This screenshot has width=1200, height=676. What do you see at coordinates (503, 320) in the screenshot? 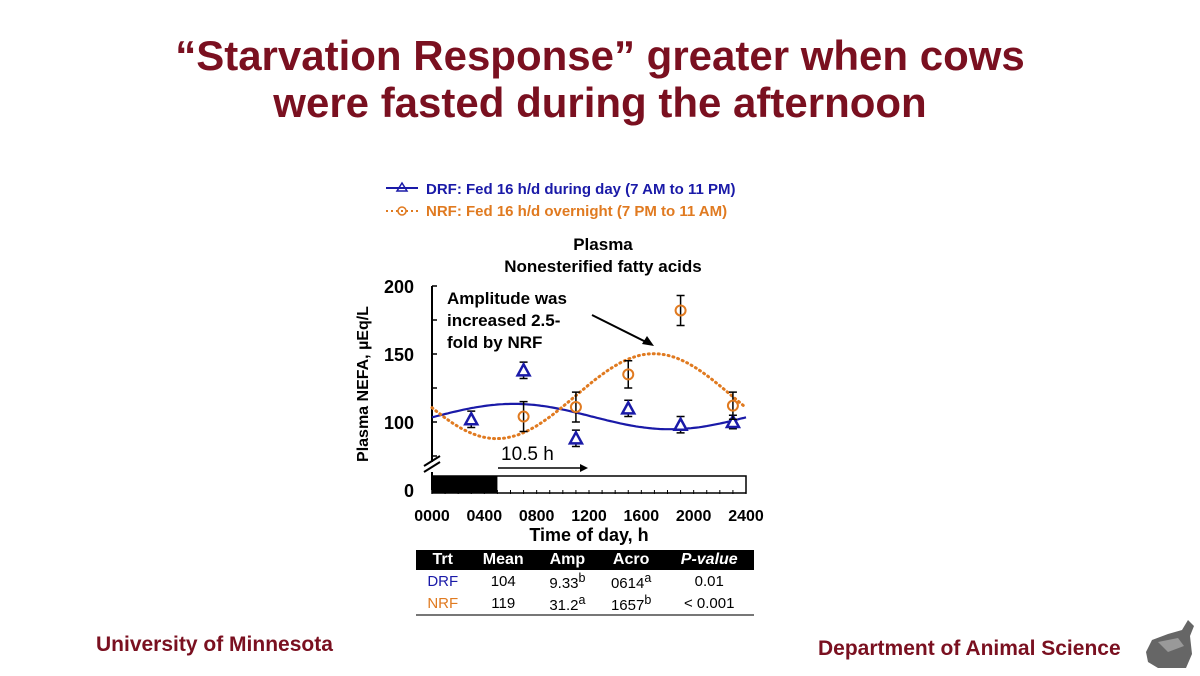
I see `annotation-text: increased 2.5-` at bounding box center [503, 320].